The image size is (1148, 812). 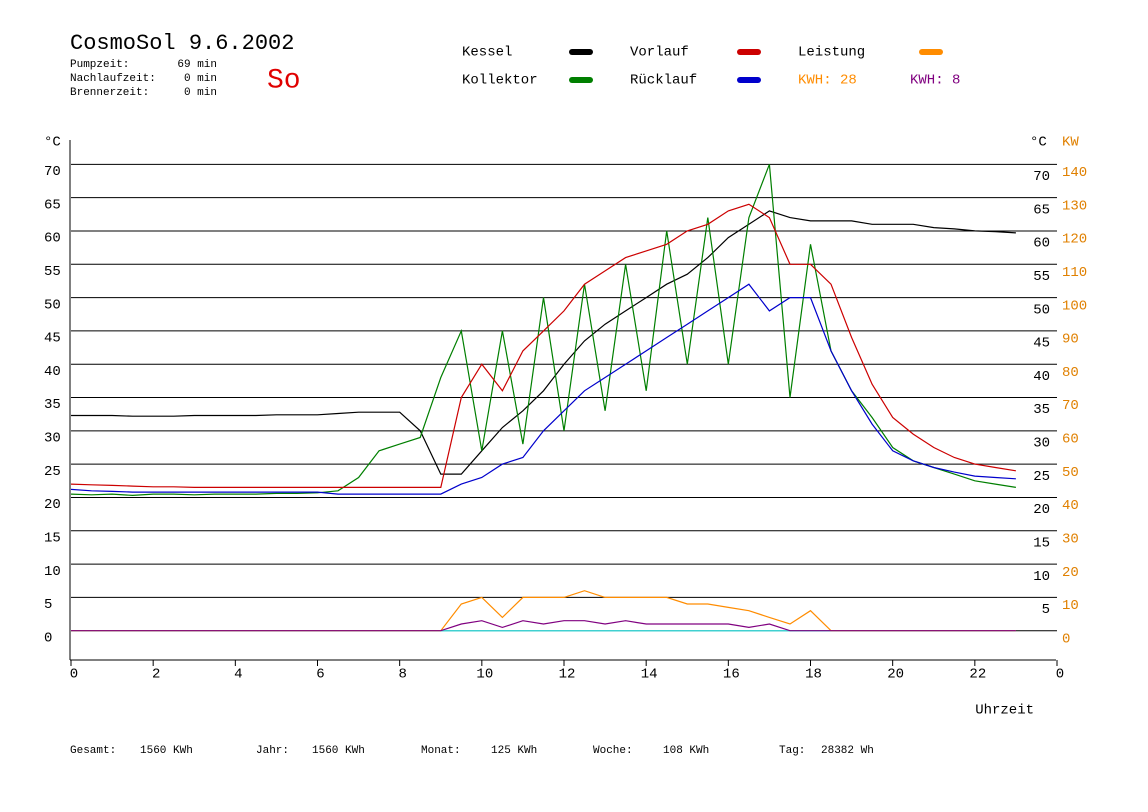 I want to click on y-tick-label-right: 35, so click(x=1041, y=410).